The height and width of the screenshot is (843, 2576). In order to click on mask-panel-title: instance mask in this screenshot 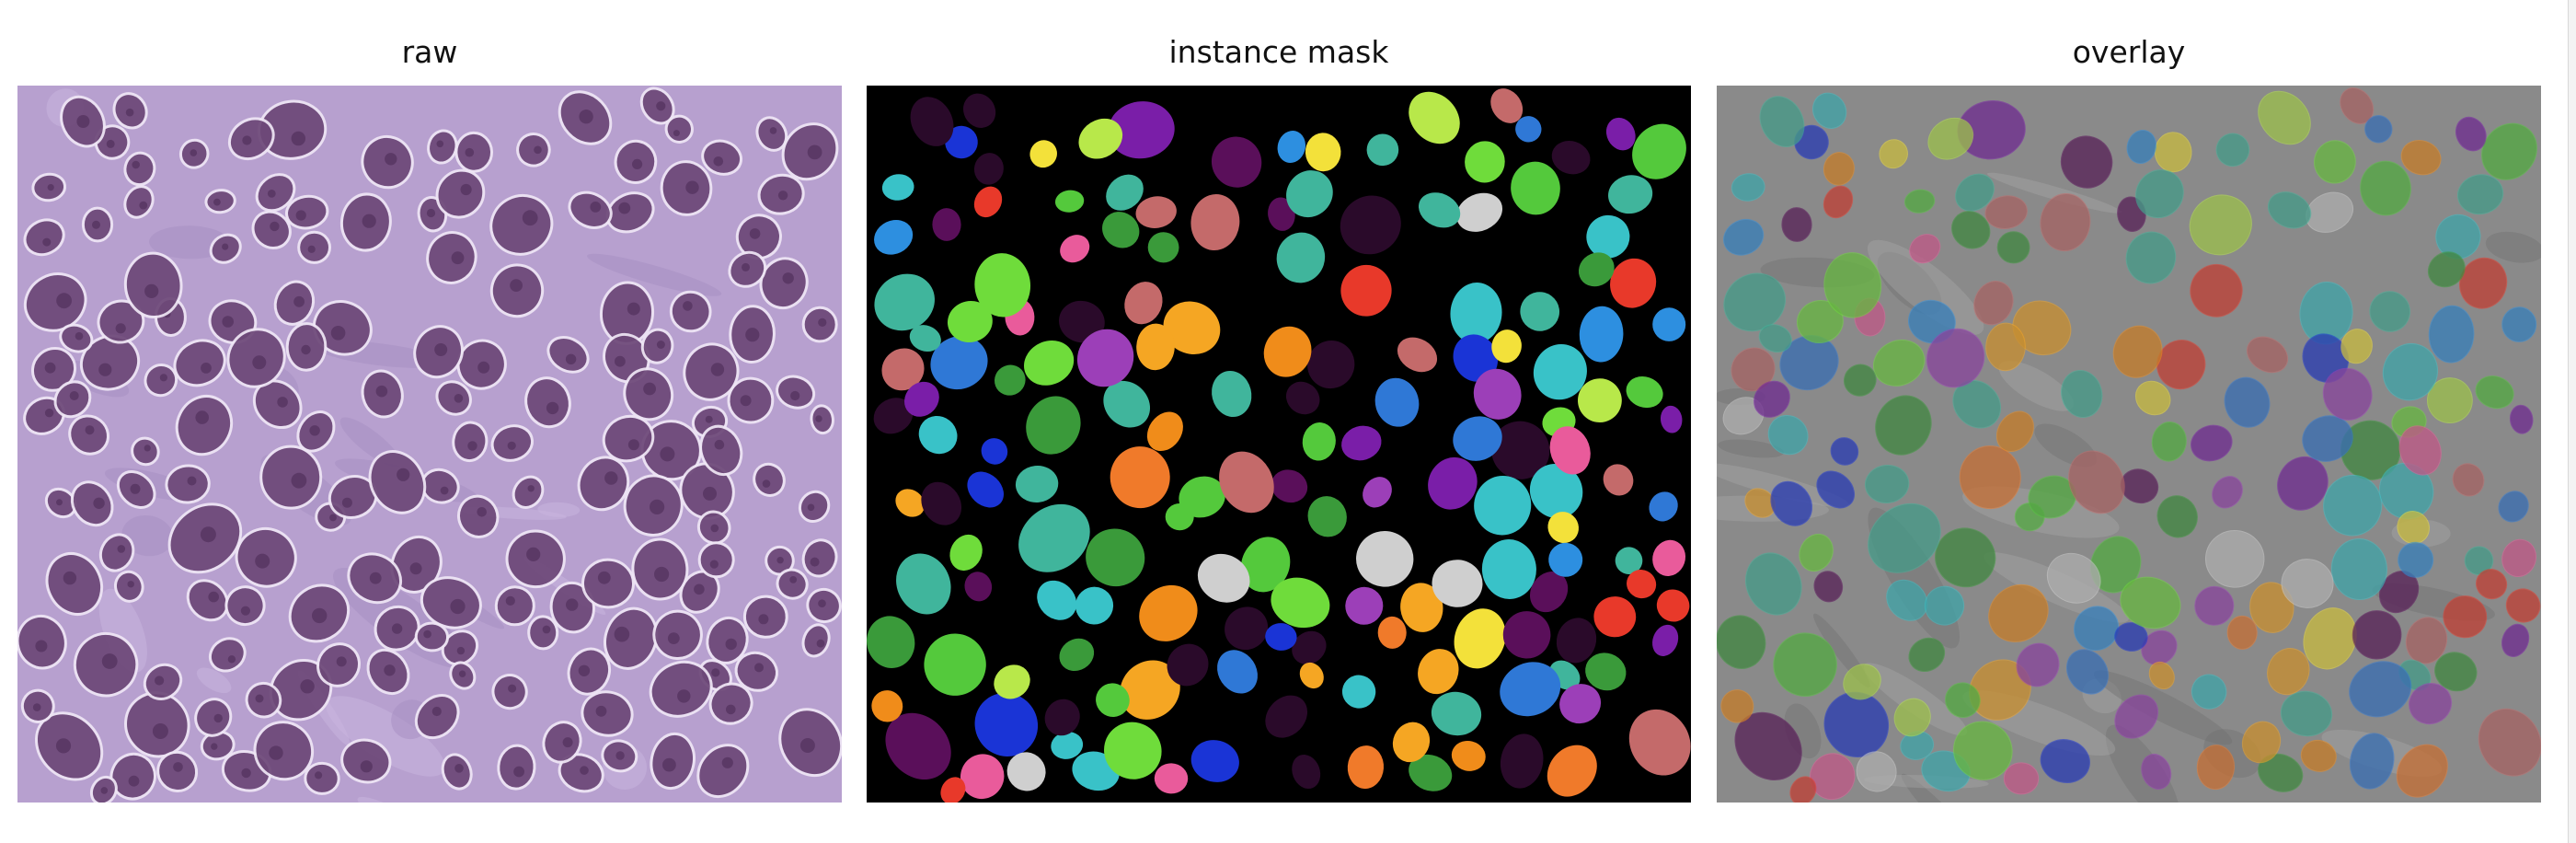, I will do `click(1278, 52)`.